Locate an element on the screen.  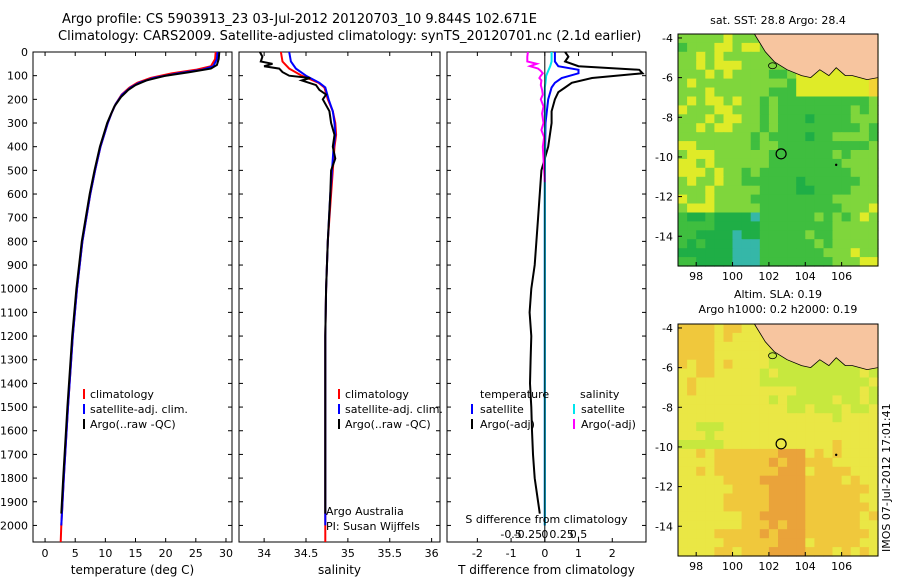
y-tick-label: 1600 is located at coordinates (14, 431).